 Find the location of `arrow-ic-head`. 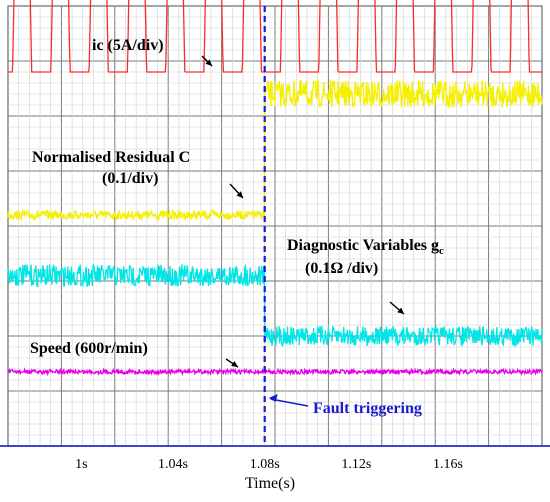

arrow-ic-head is located at coordinates (208, 62).